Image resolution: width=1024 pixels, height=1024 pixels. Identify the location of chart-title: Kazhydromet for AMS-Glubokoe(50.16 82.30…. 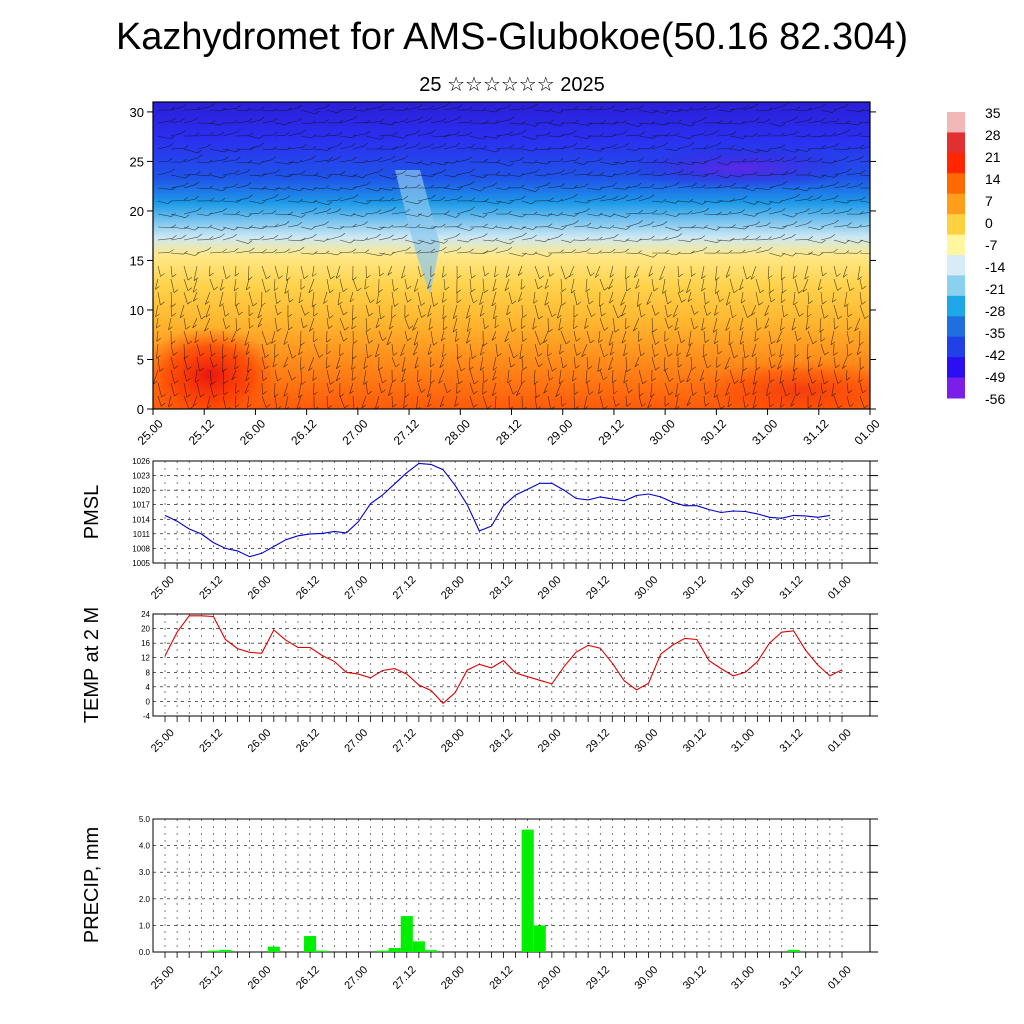
(512, 37).